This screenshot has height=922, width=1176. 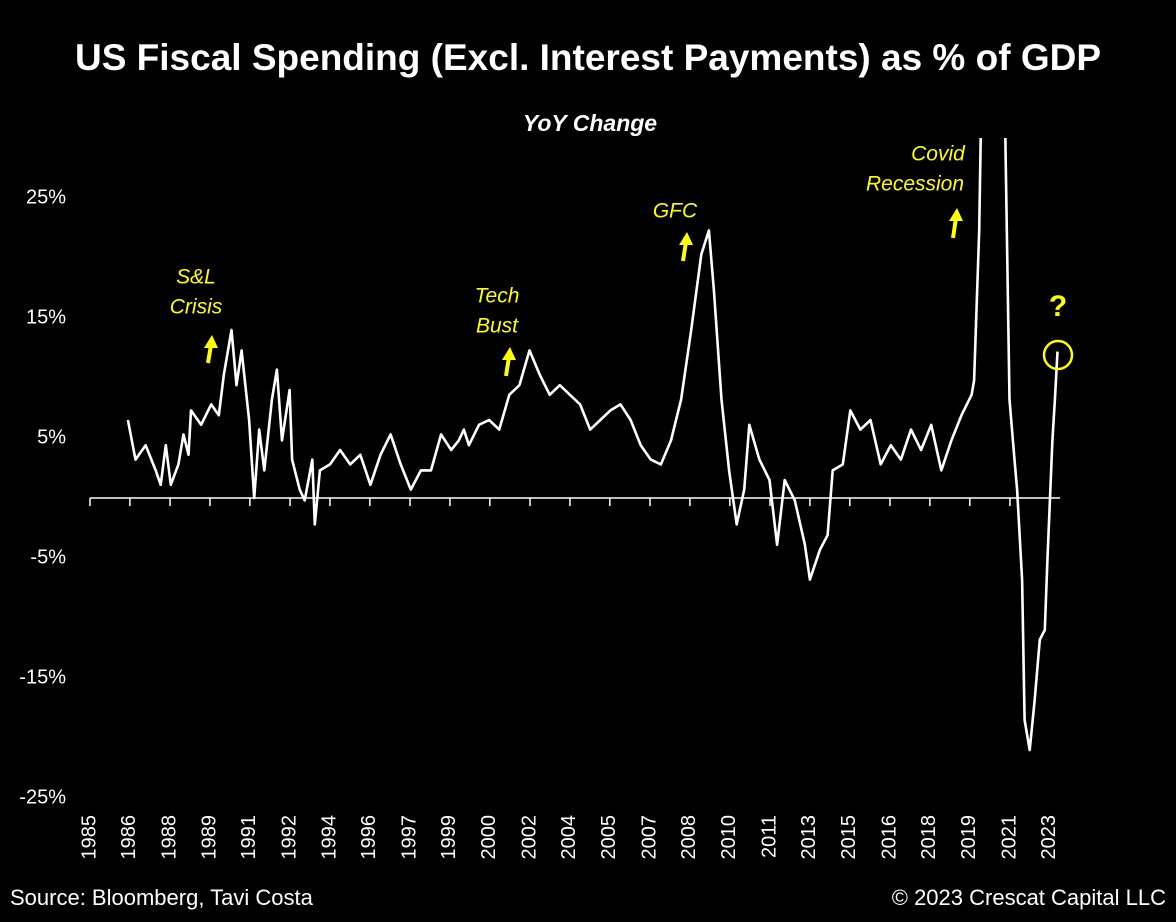 What do you see at coordinates (162, 897) in the screenshot?
I see `source: Source: Bloomberg, Tavi Costa` at bounding box center [162, 897].